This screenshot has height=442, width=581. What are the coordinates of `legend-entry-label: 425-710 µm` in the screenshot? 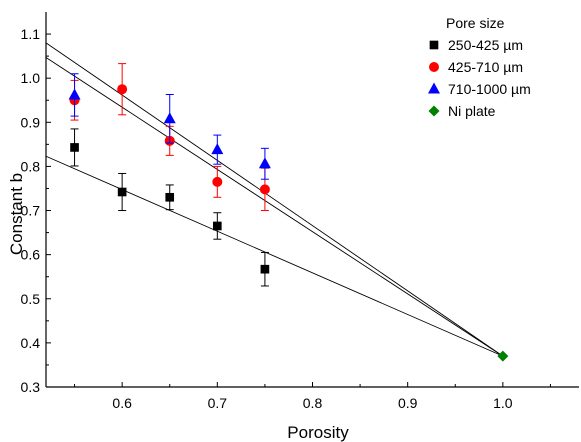 It's located at (485, 67).